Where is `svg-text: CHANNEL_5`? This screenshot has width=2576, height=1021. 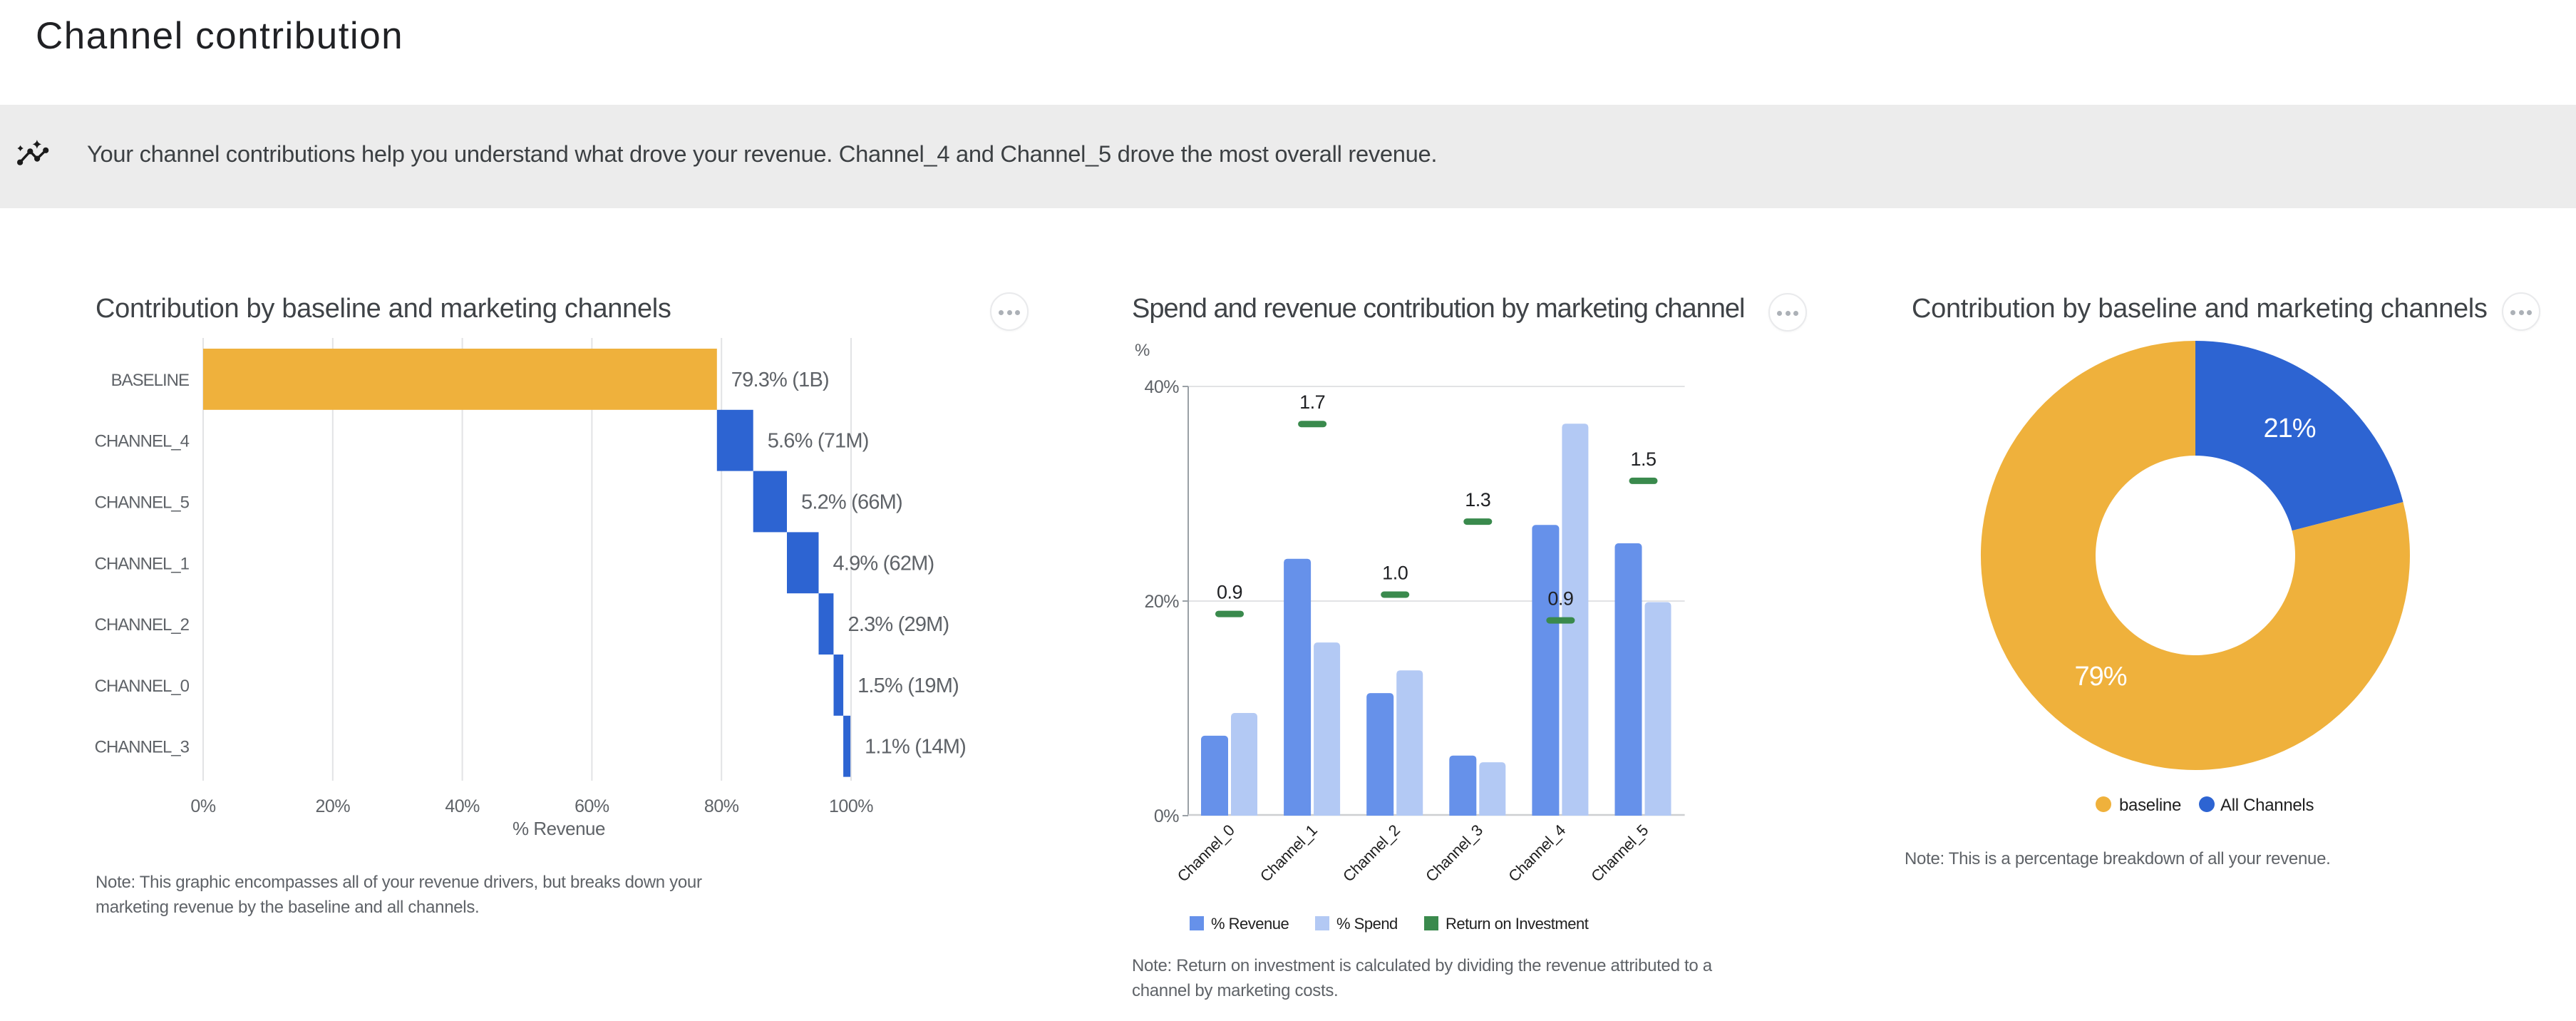 svg-text: CHANNEL_5 is located at coordinates (142, 503).